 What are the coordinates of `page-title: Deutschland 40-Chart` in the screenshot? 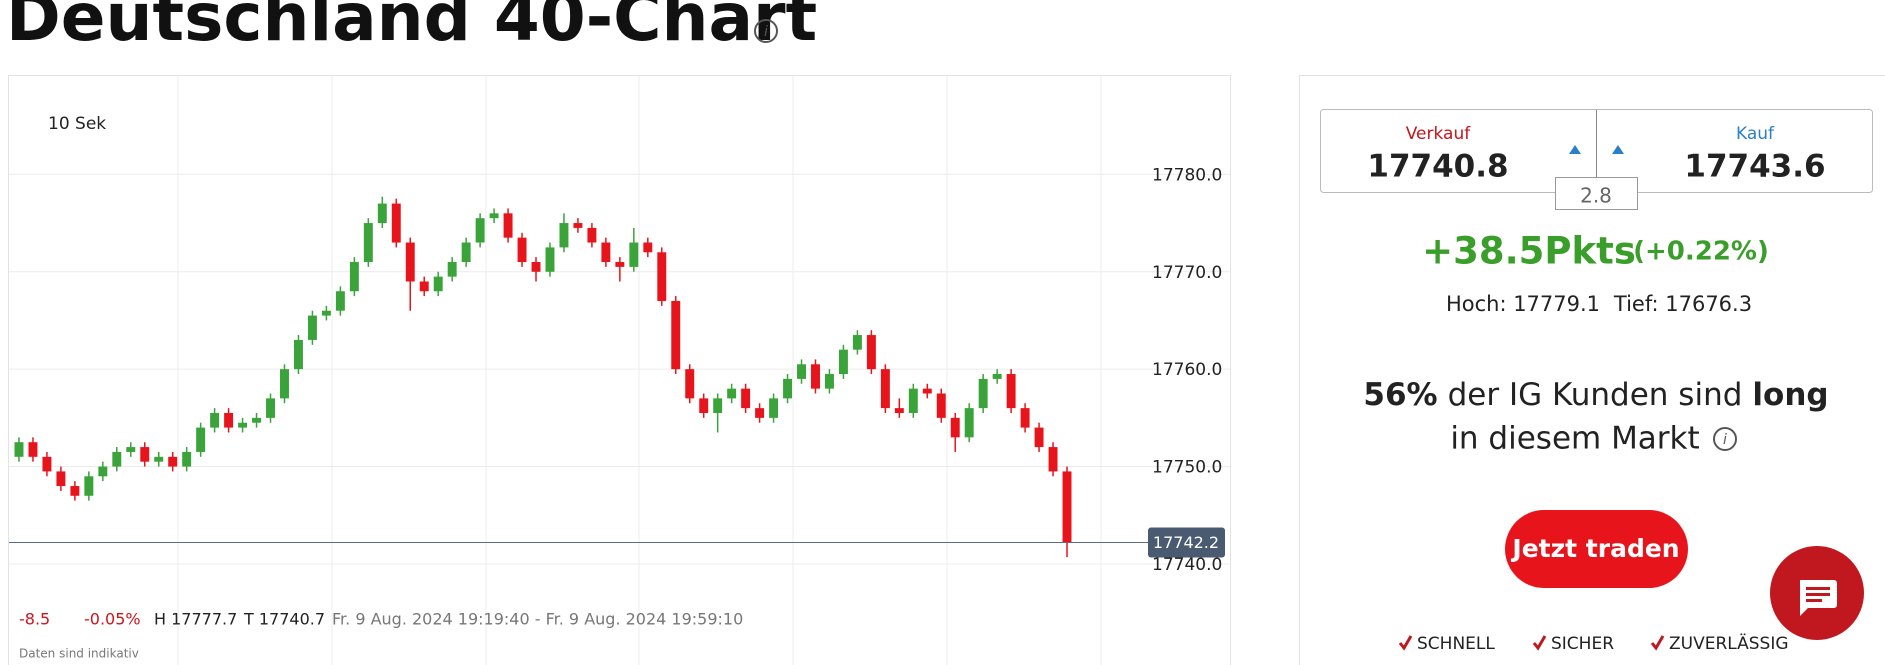 It's located at (411, 28).